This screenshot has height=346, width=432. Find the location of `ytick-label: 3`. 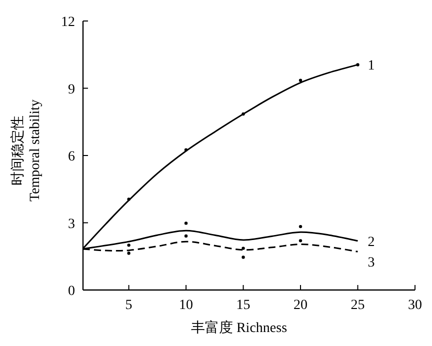

ytick-label: 3 is located at coordinates (71, 224).